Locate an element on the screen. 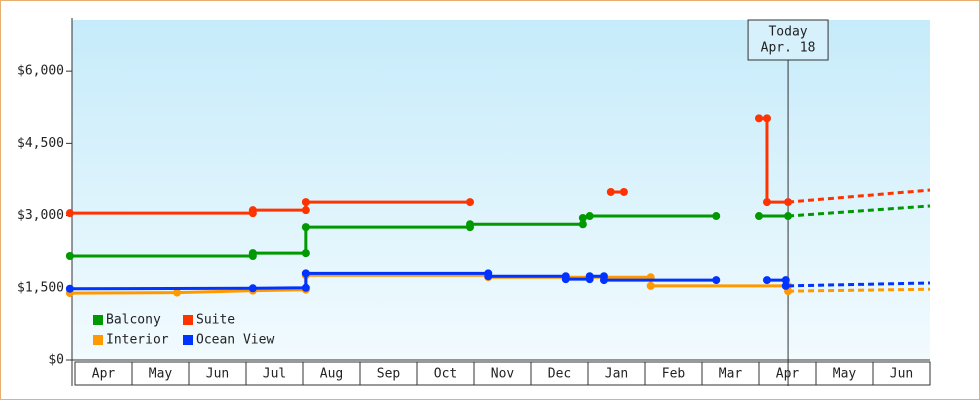 The width and height of the screenshot is (980, 404). x-tick-label: Mar is located at coordinates (731, 374).